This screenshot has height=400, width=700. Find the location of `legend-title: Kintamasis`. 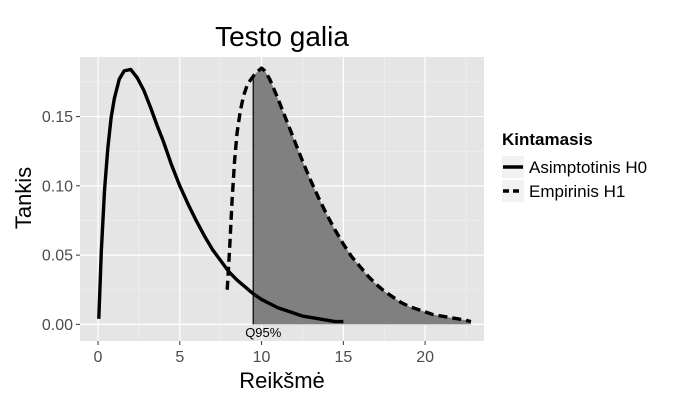

legend-title: Kintamasis is located at coordinates (547, 139).